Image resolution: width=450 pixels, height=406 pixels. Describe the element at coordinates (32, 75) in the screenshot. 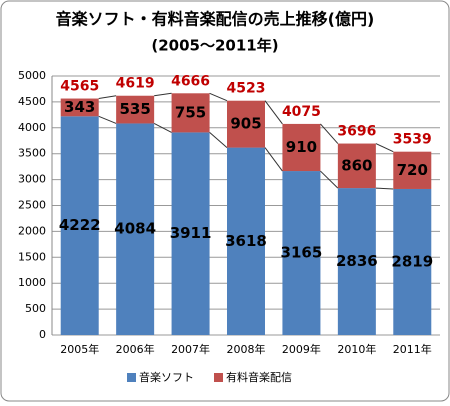

I see `y-tick-label: 5000` at that location.